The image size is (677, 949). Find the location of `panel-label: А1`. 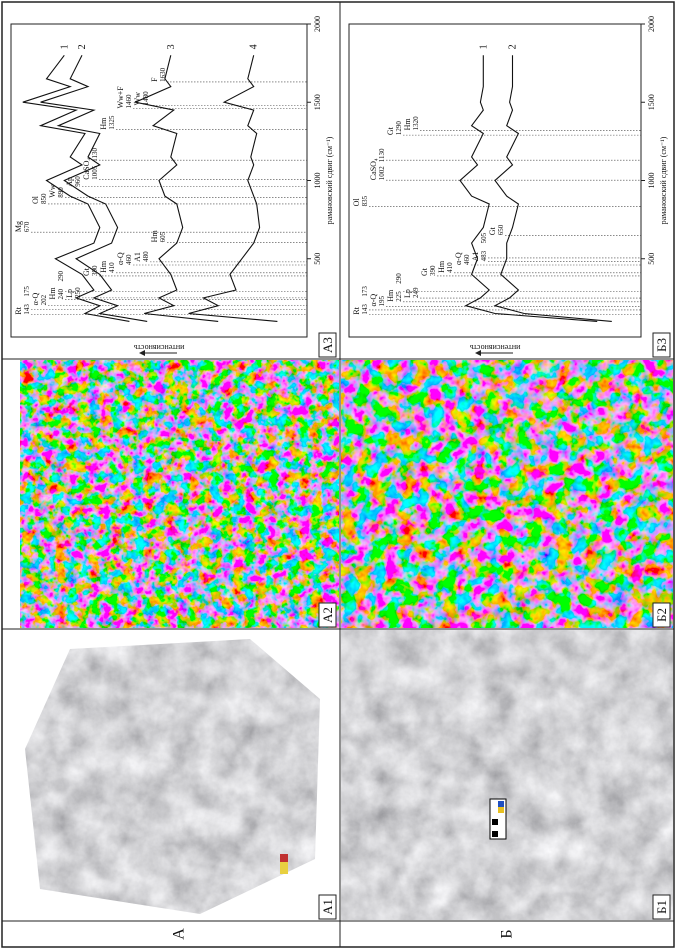

panel-label: А1 is located at coordinates (327, 907).